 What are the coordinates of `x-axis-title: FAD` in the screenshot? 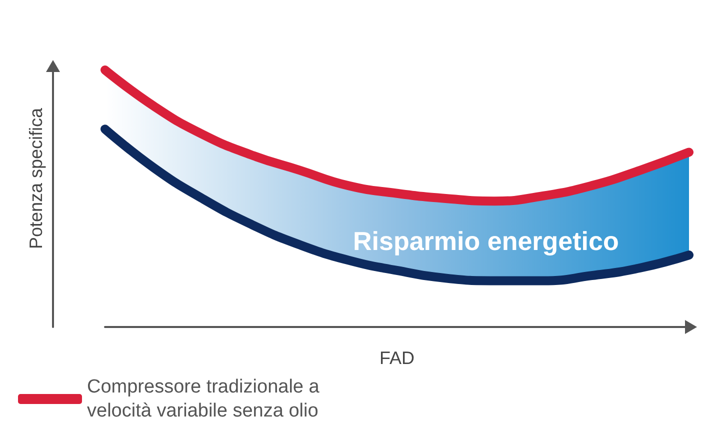 It's located at (397, 358).